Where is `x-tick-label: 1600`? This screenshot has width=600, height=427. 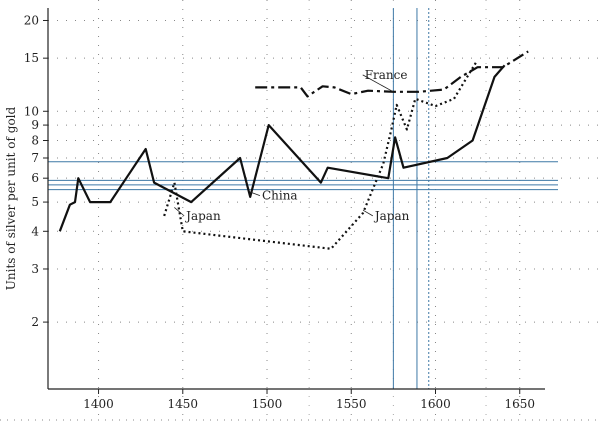
x-tick-label: 1600 is located at coordinates (435, 404).